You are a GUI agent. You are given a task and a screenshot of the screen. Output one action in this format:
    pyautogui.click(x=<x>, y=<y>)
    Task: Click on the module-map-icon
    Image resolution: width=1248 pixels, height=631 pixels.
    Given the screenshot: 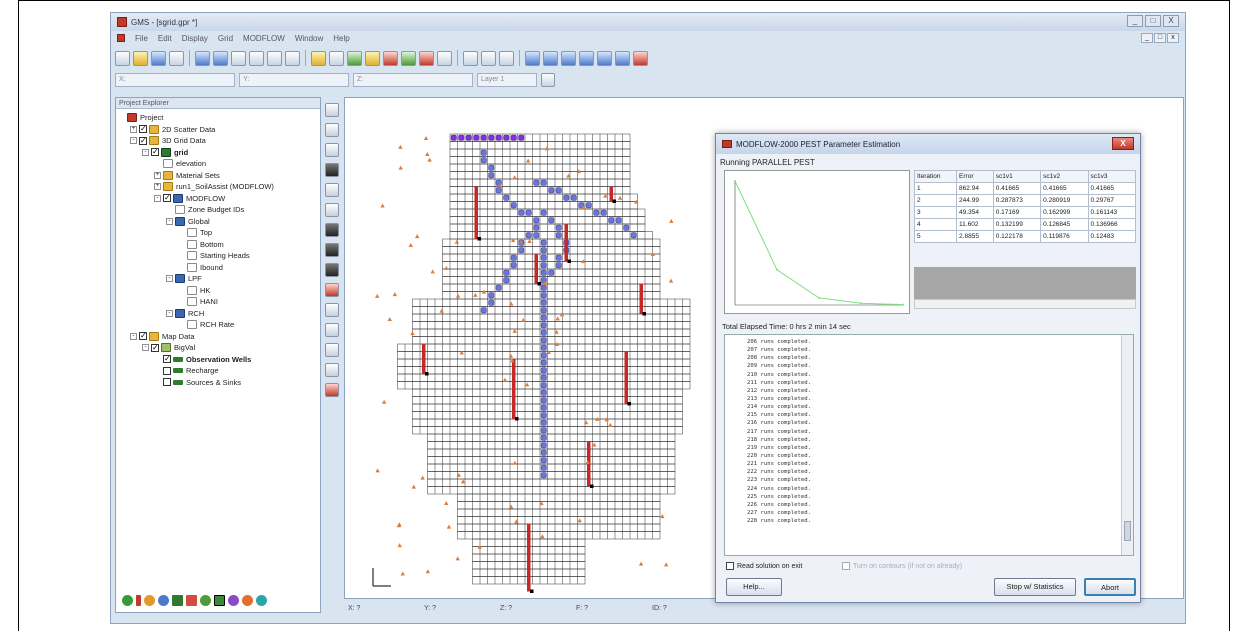 What is the action you would take?
    pyautogui.click(x=219, y=600)
    